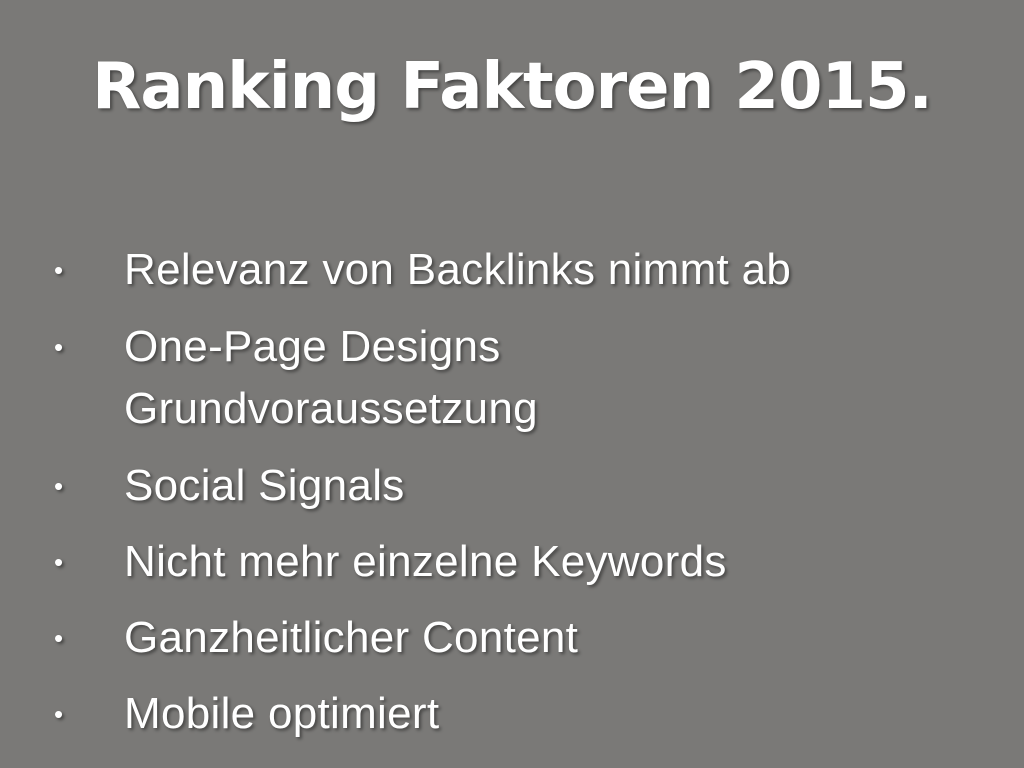 The image size is (1024, 768). Describe the element at coordinates (425, 561) in the screenshot. I see `bullet-text: Nicht mehr einzelne Keywords` at that location.